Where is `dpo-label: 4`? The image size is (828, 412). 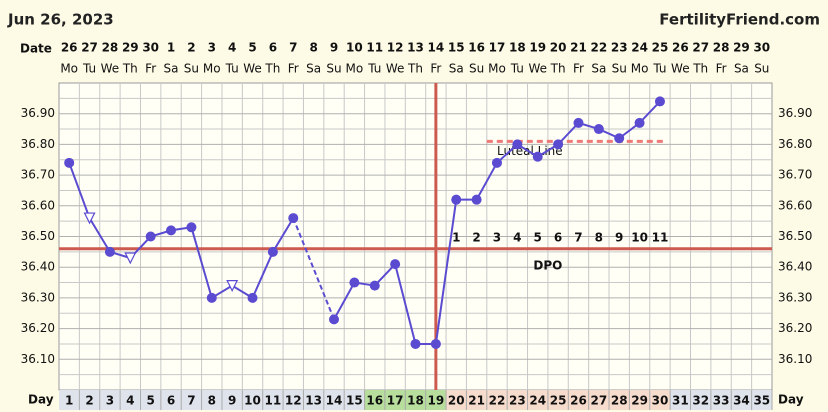 dpo-label: 4 is located at coordinates (517, 238).